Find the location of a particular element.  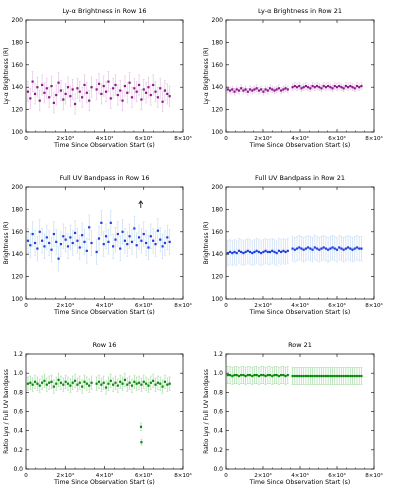

y-axis-label: Ly-α Brightness (R) is located at coordinates (206, 76).